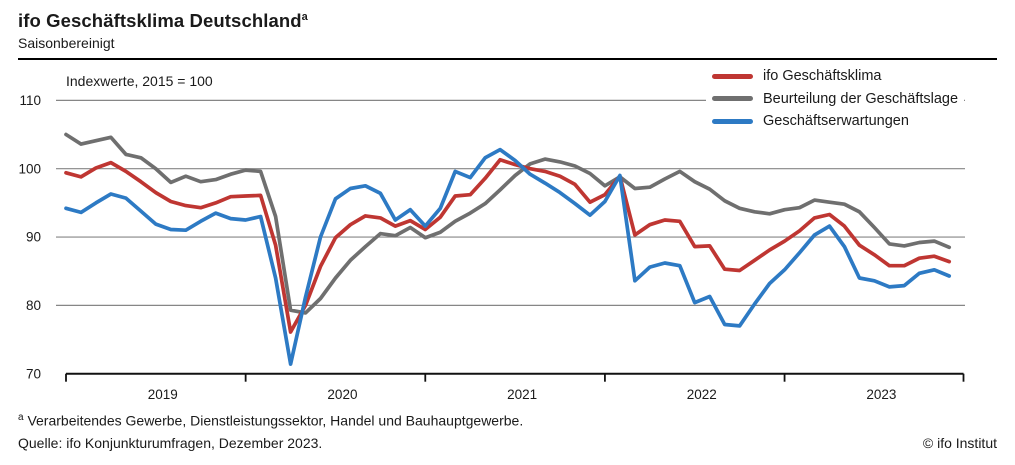 The image size is (1015, 465). I want to click on legend-label-erwartungen: Geschäftserwartungen, so click(836, 121).